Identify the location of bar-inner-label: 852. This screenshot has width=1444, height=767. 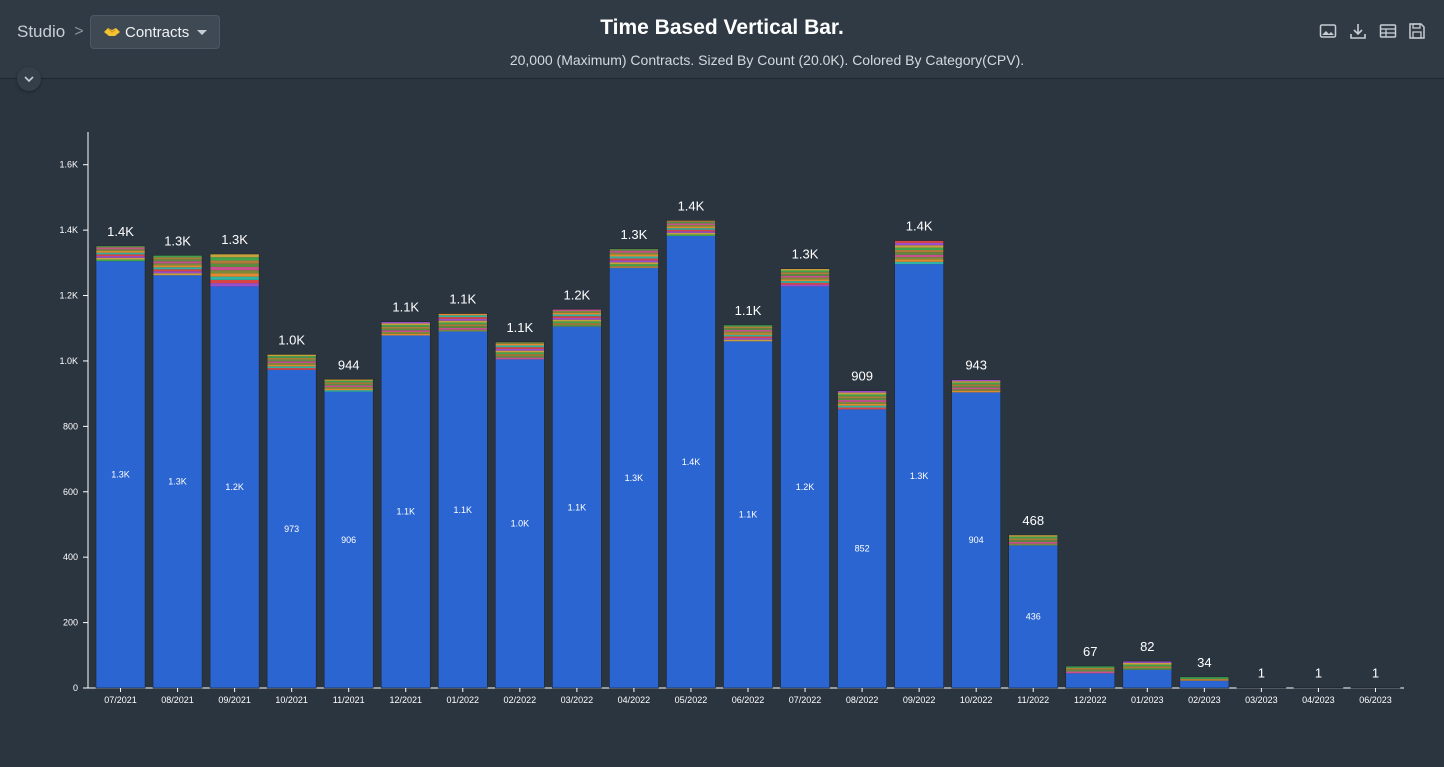
(862, 549).